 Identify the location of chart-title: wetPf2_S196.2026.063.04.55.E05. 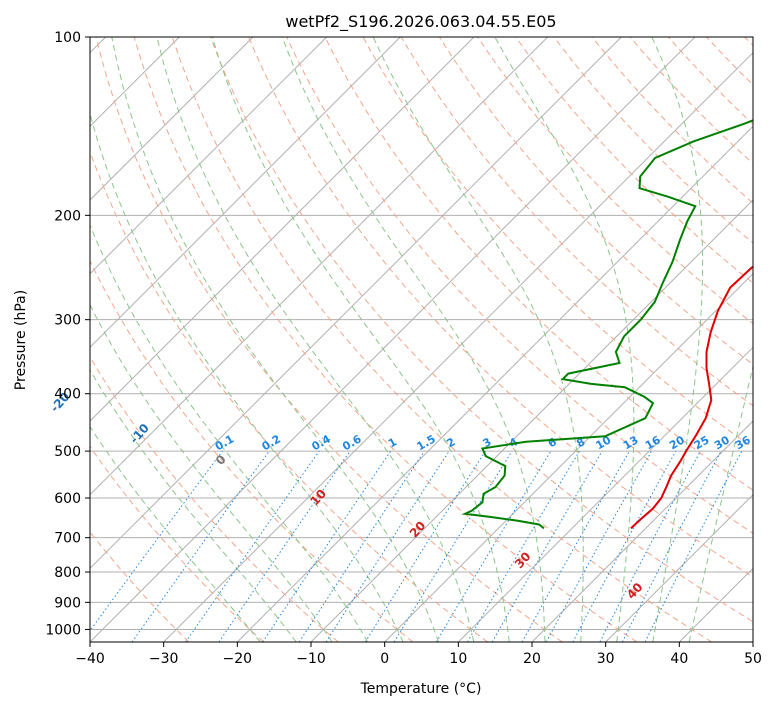
(420, 22).